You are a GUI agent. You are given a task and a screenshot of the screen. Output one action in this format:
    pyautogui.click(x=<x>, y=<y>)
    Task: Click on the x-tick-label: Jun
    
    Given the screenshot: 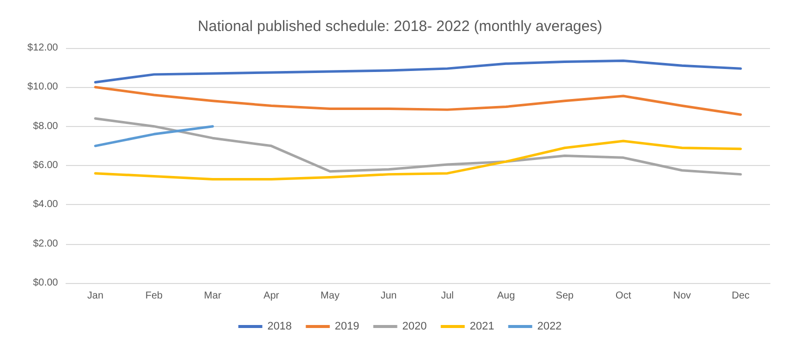 What is the action you would take?
    pyautogui.click(x=388, y=296)
    